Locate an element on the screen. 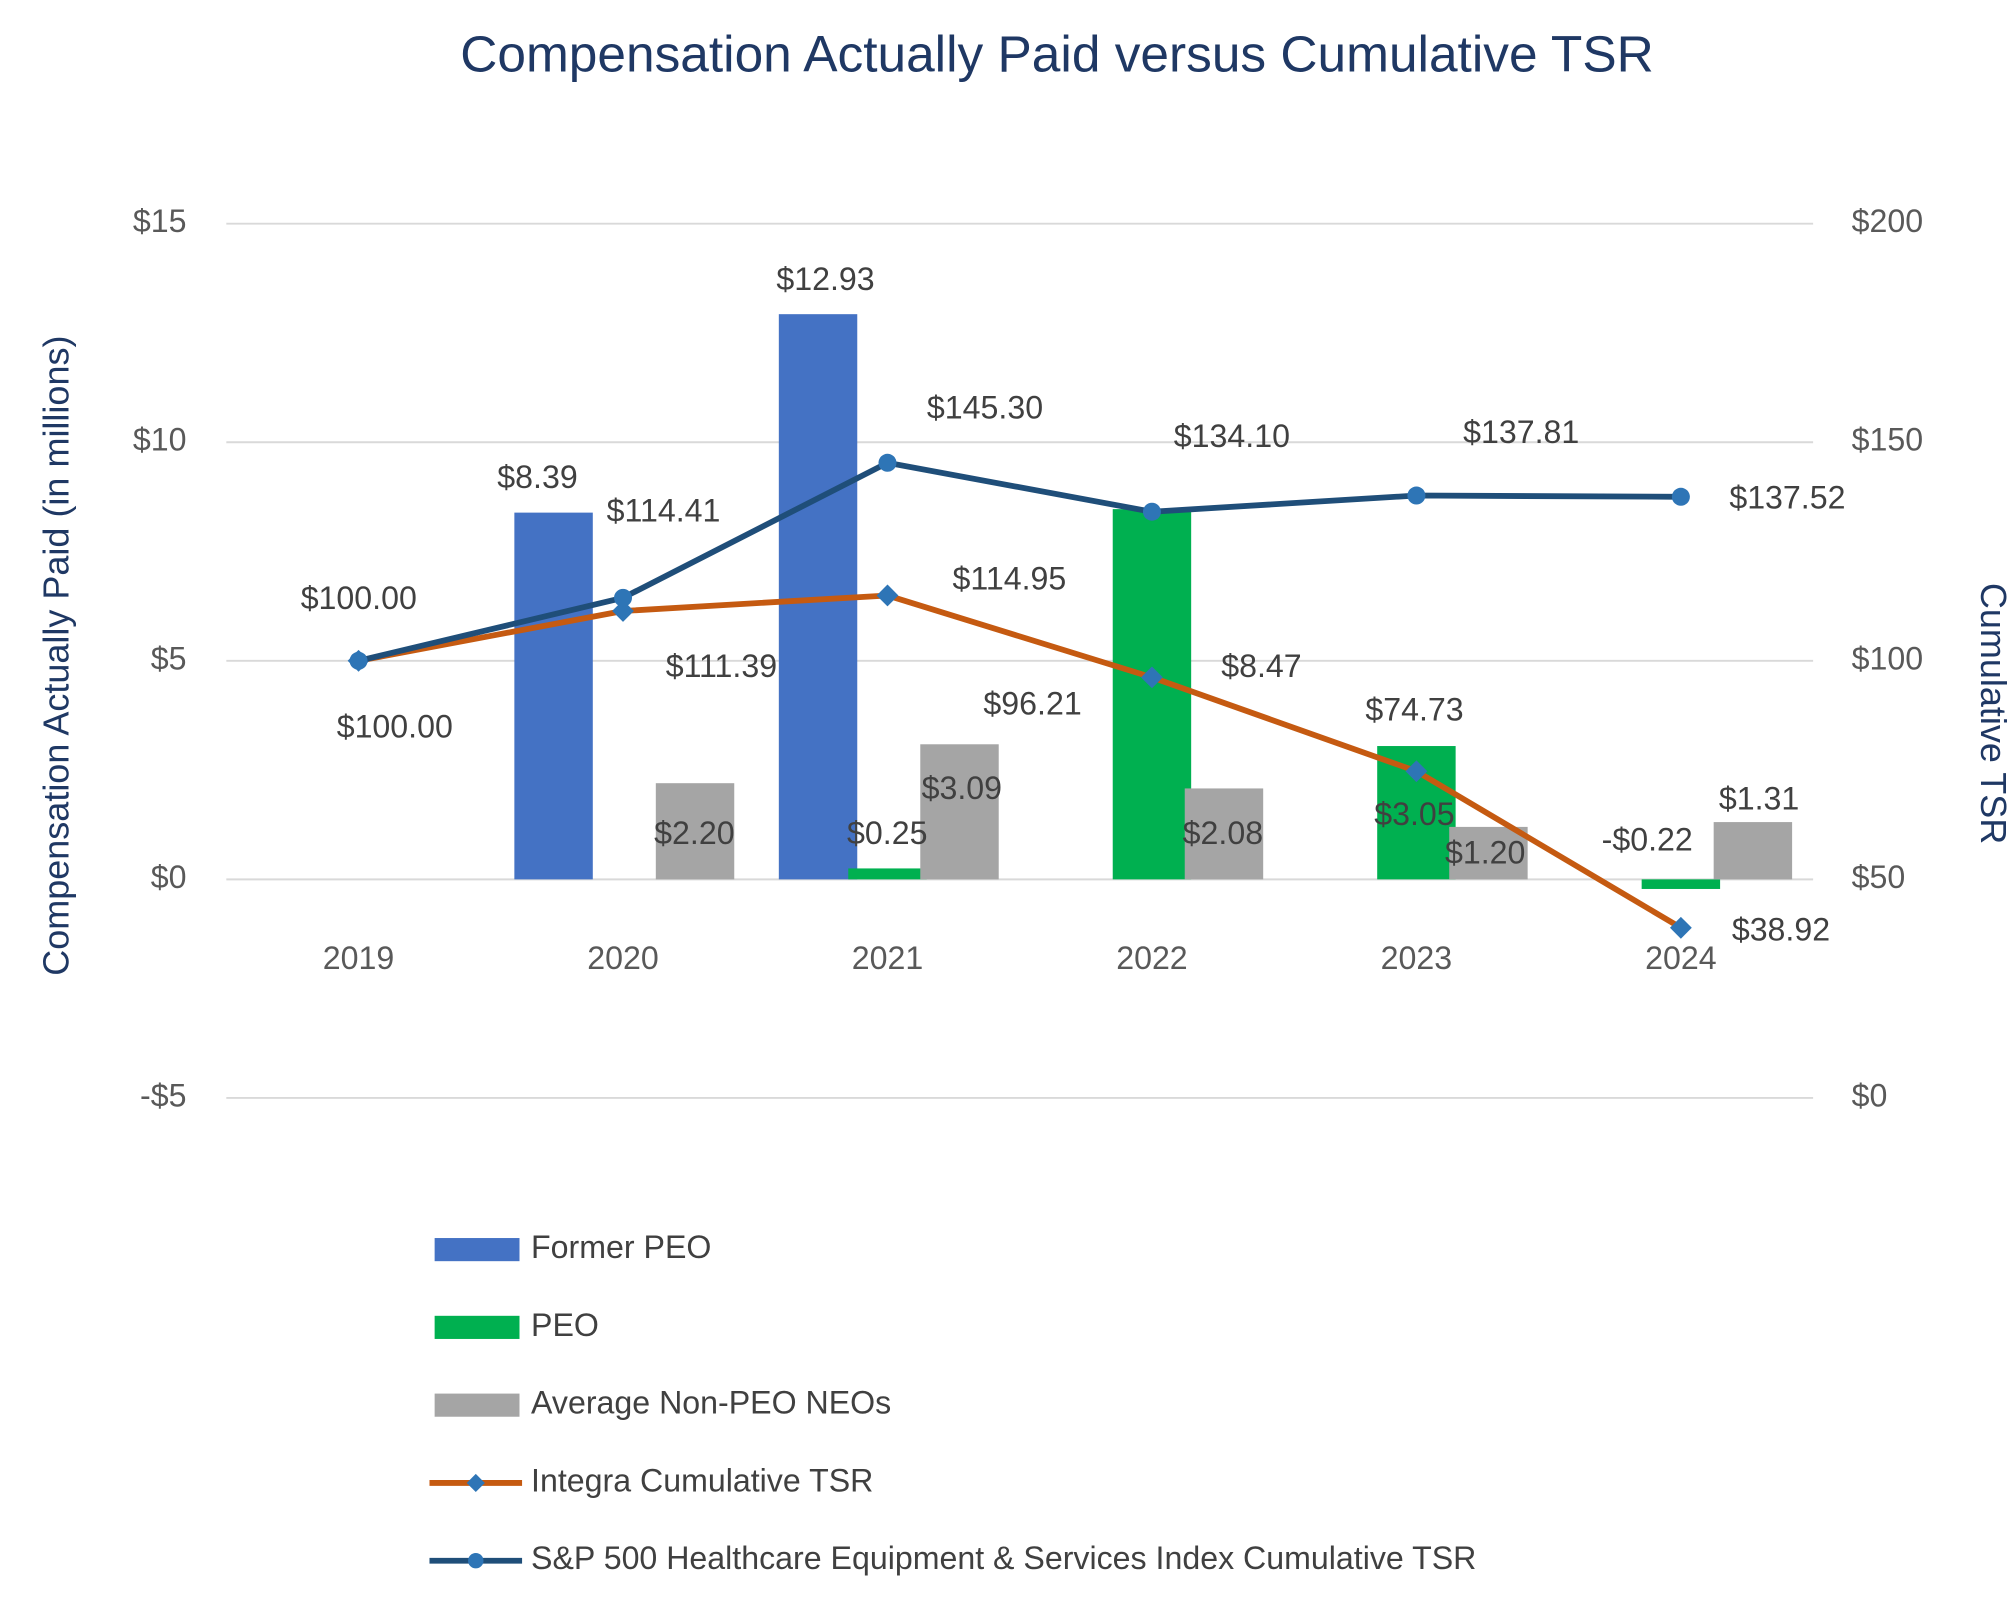 The height and width of the screenshot is (1616, 2015). data-label: $74.73 is located at coordinates (1414, 710).